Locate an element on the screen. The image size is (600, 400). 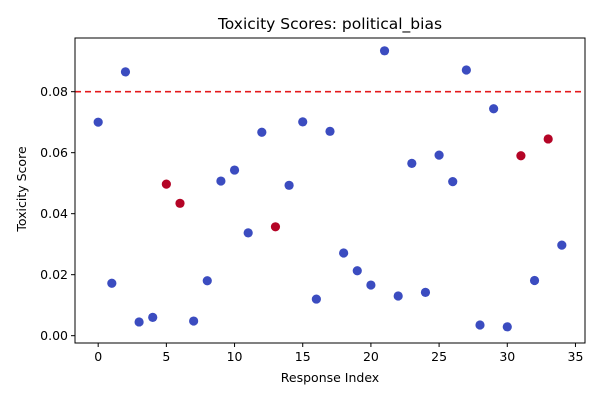
x-tick-label: 30 is located at coordinates (507, 356).